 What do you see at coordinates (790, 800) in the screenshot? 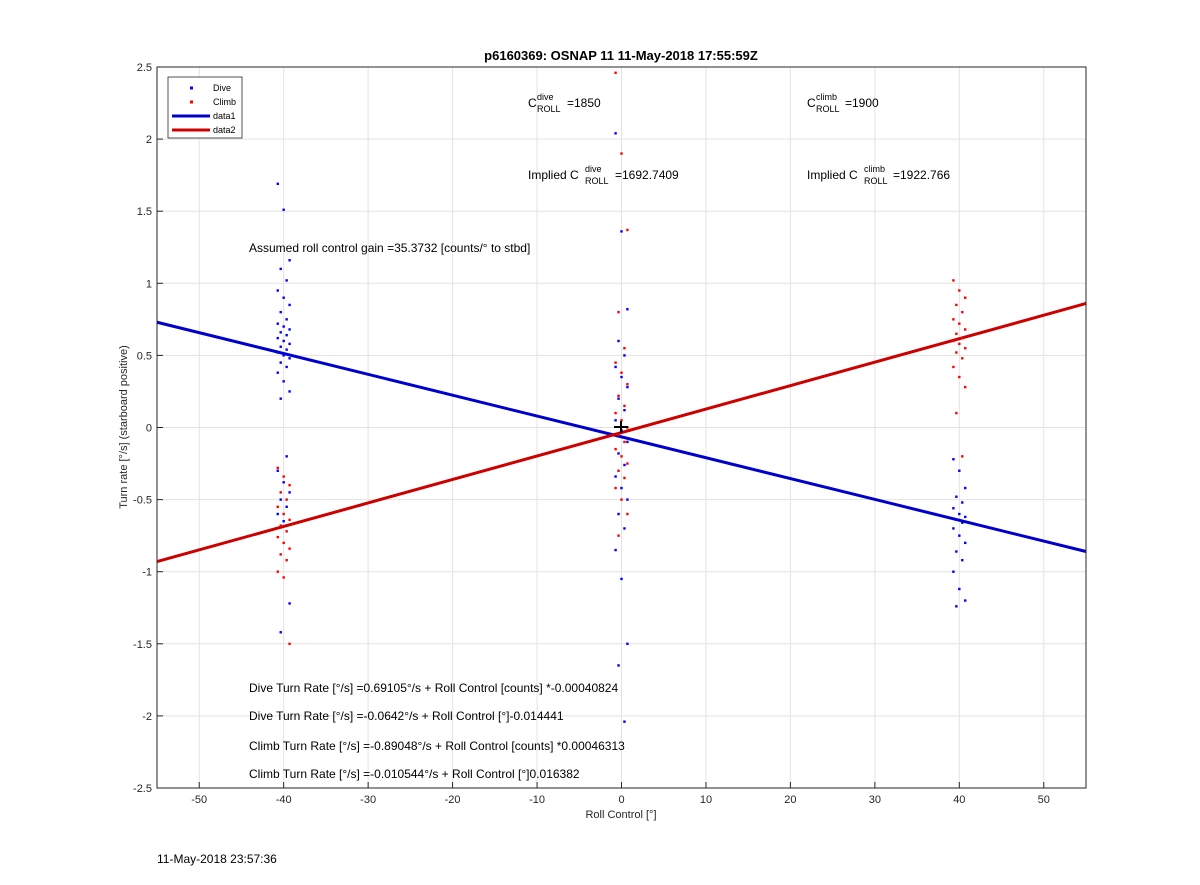
I see `x-tick-label: 20` at bounding box center [790, 800].